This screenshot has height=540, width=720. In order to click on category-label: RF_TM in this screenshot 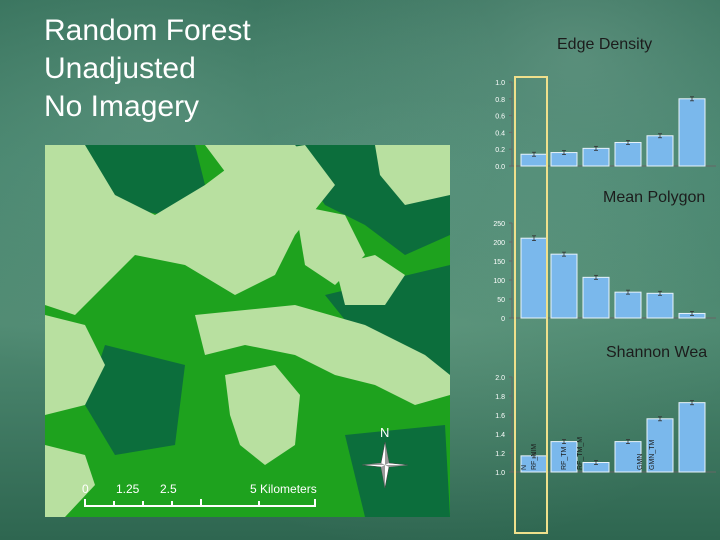, I will do `click(564, 459)`.